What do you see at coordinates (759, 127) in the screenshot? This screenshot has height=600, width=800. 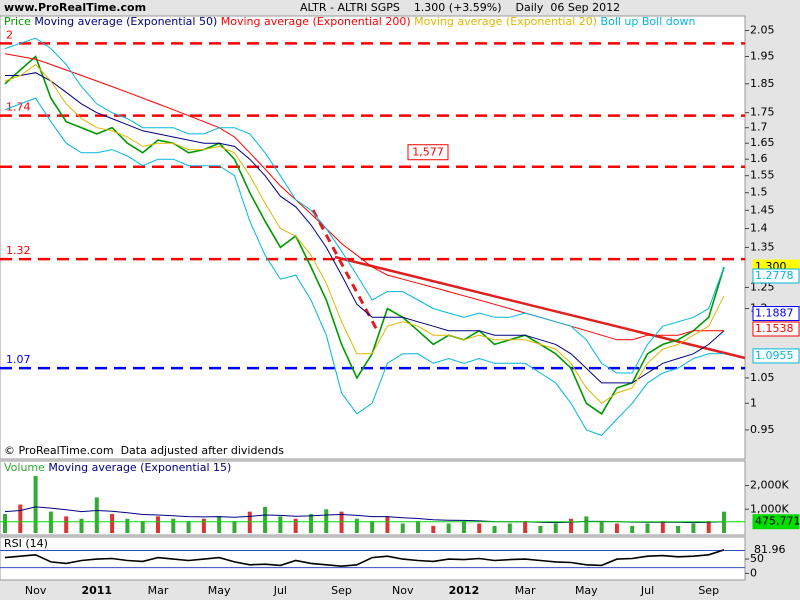 I see `y-tick-label: 1.7` at bounding box center [759, 127].